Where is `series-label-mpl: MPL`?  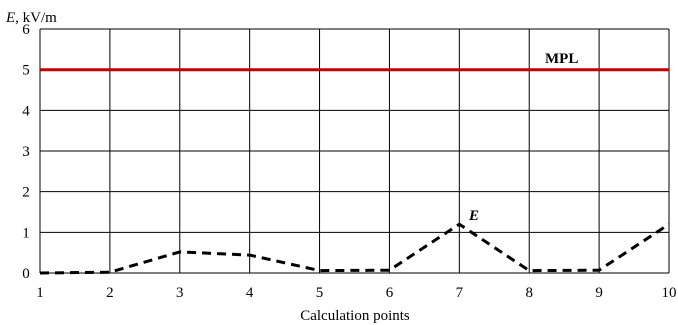 series-label-mpl: MPL is located at coordinates (561, 59).